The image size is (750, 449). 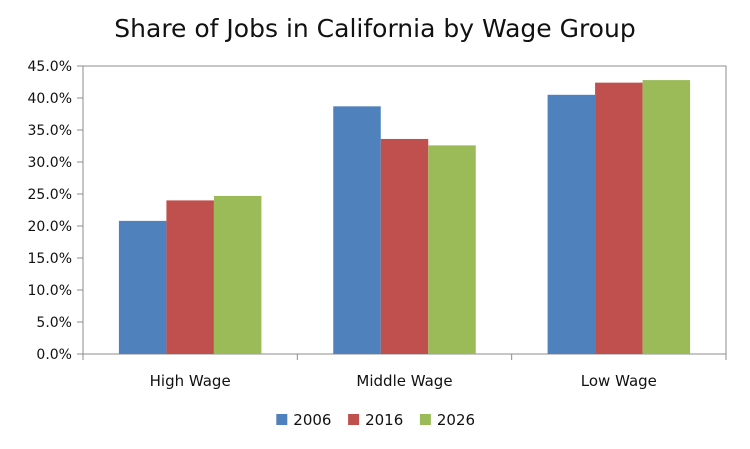 What do you see at coordinates (54, 355) in the screenshot?
I see `y-tick-label: 0.0%` at bounding box center [54, 355].